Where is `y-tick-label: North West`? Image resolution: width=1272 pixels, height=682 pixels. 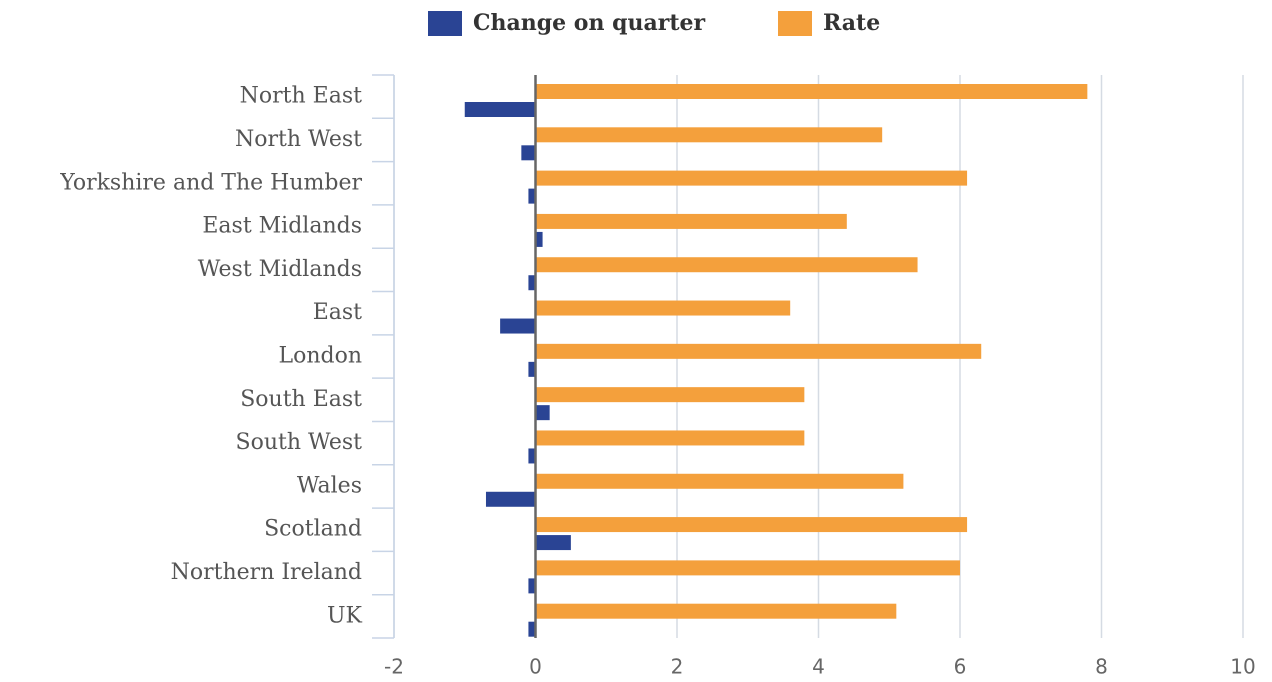
y-tick-label: North West is located at coordinates (298, 139).